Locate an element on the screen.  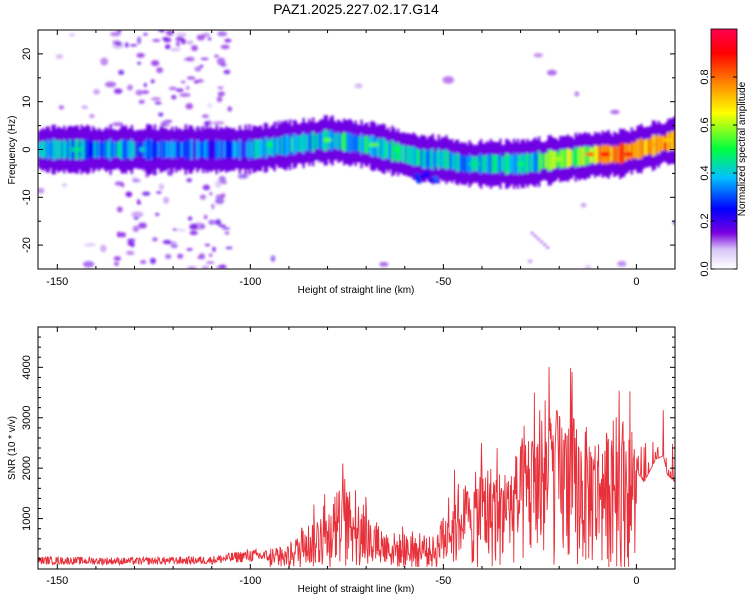
spectrogram-y-tick-label: 20 is located at coordinates (27, 54).